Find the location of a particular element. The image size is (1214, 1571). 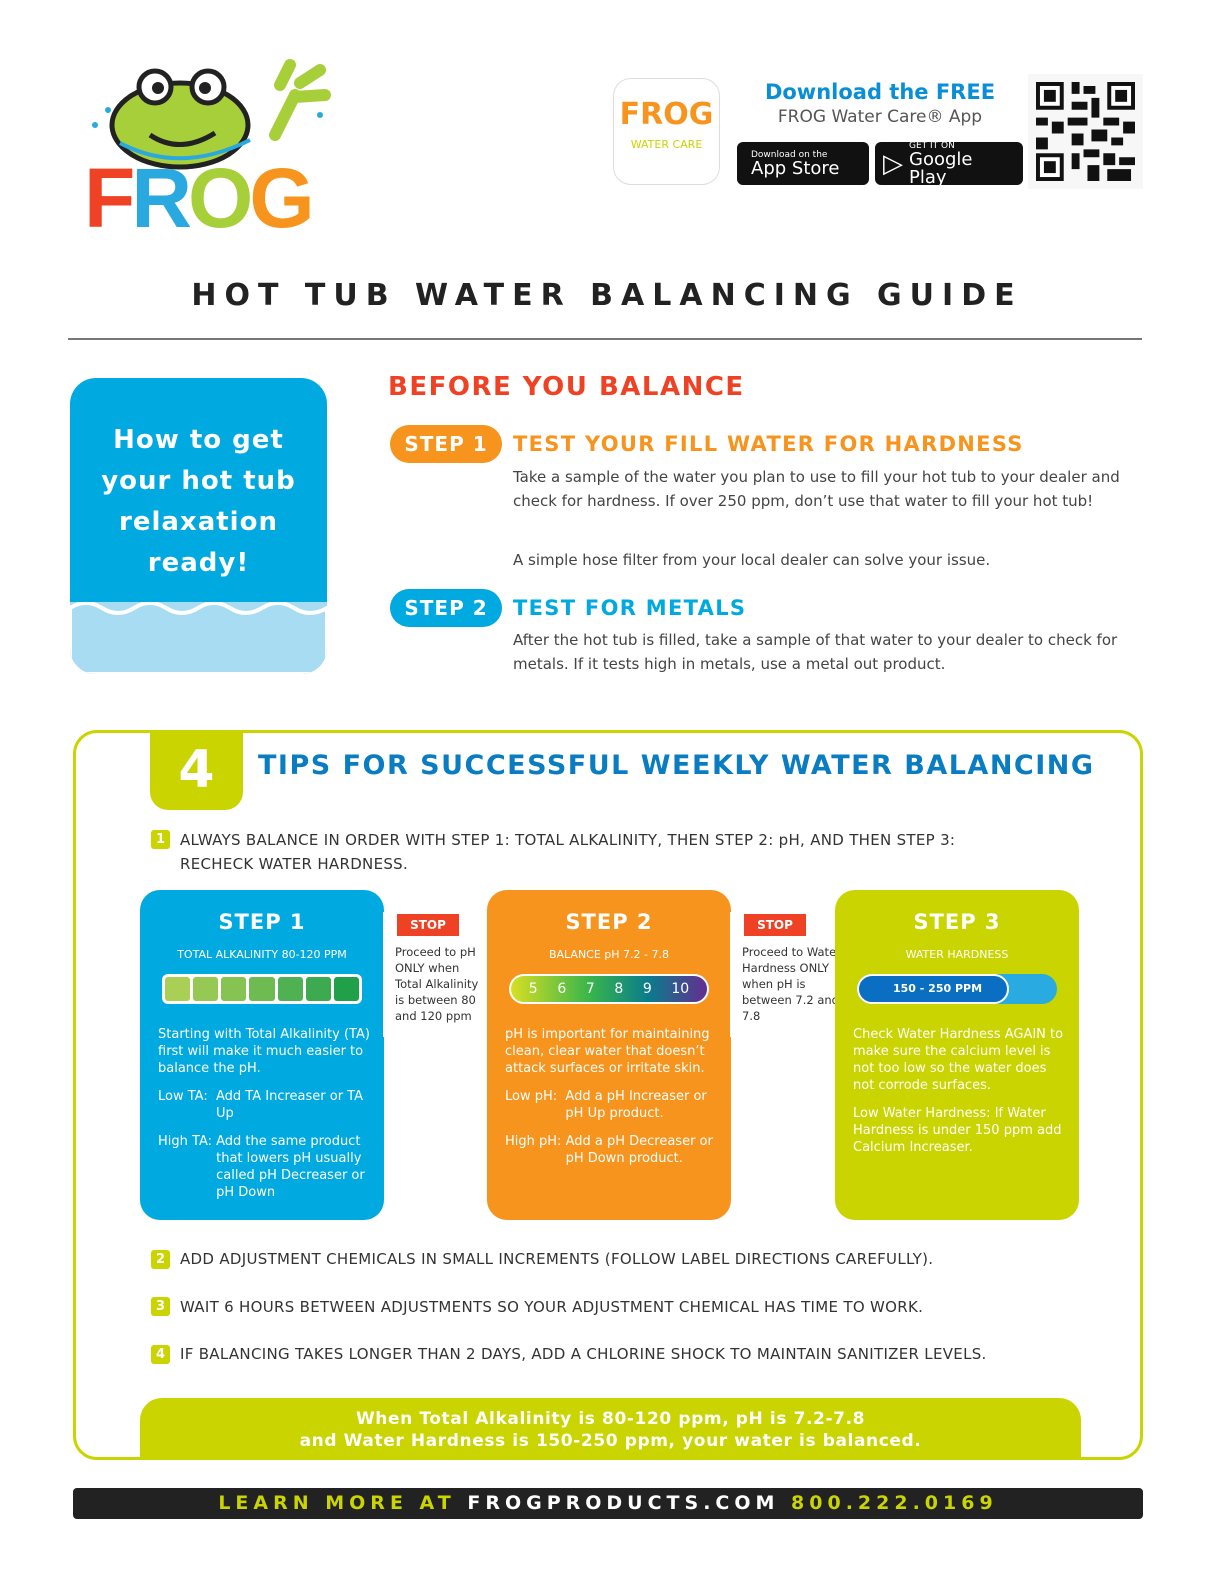

page-title: HOT TUB WATER BALANCING GUIDE is located at coordinates (607, 295).